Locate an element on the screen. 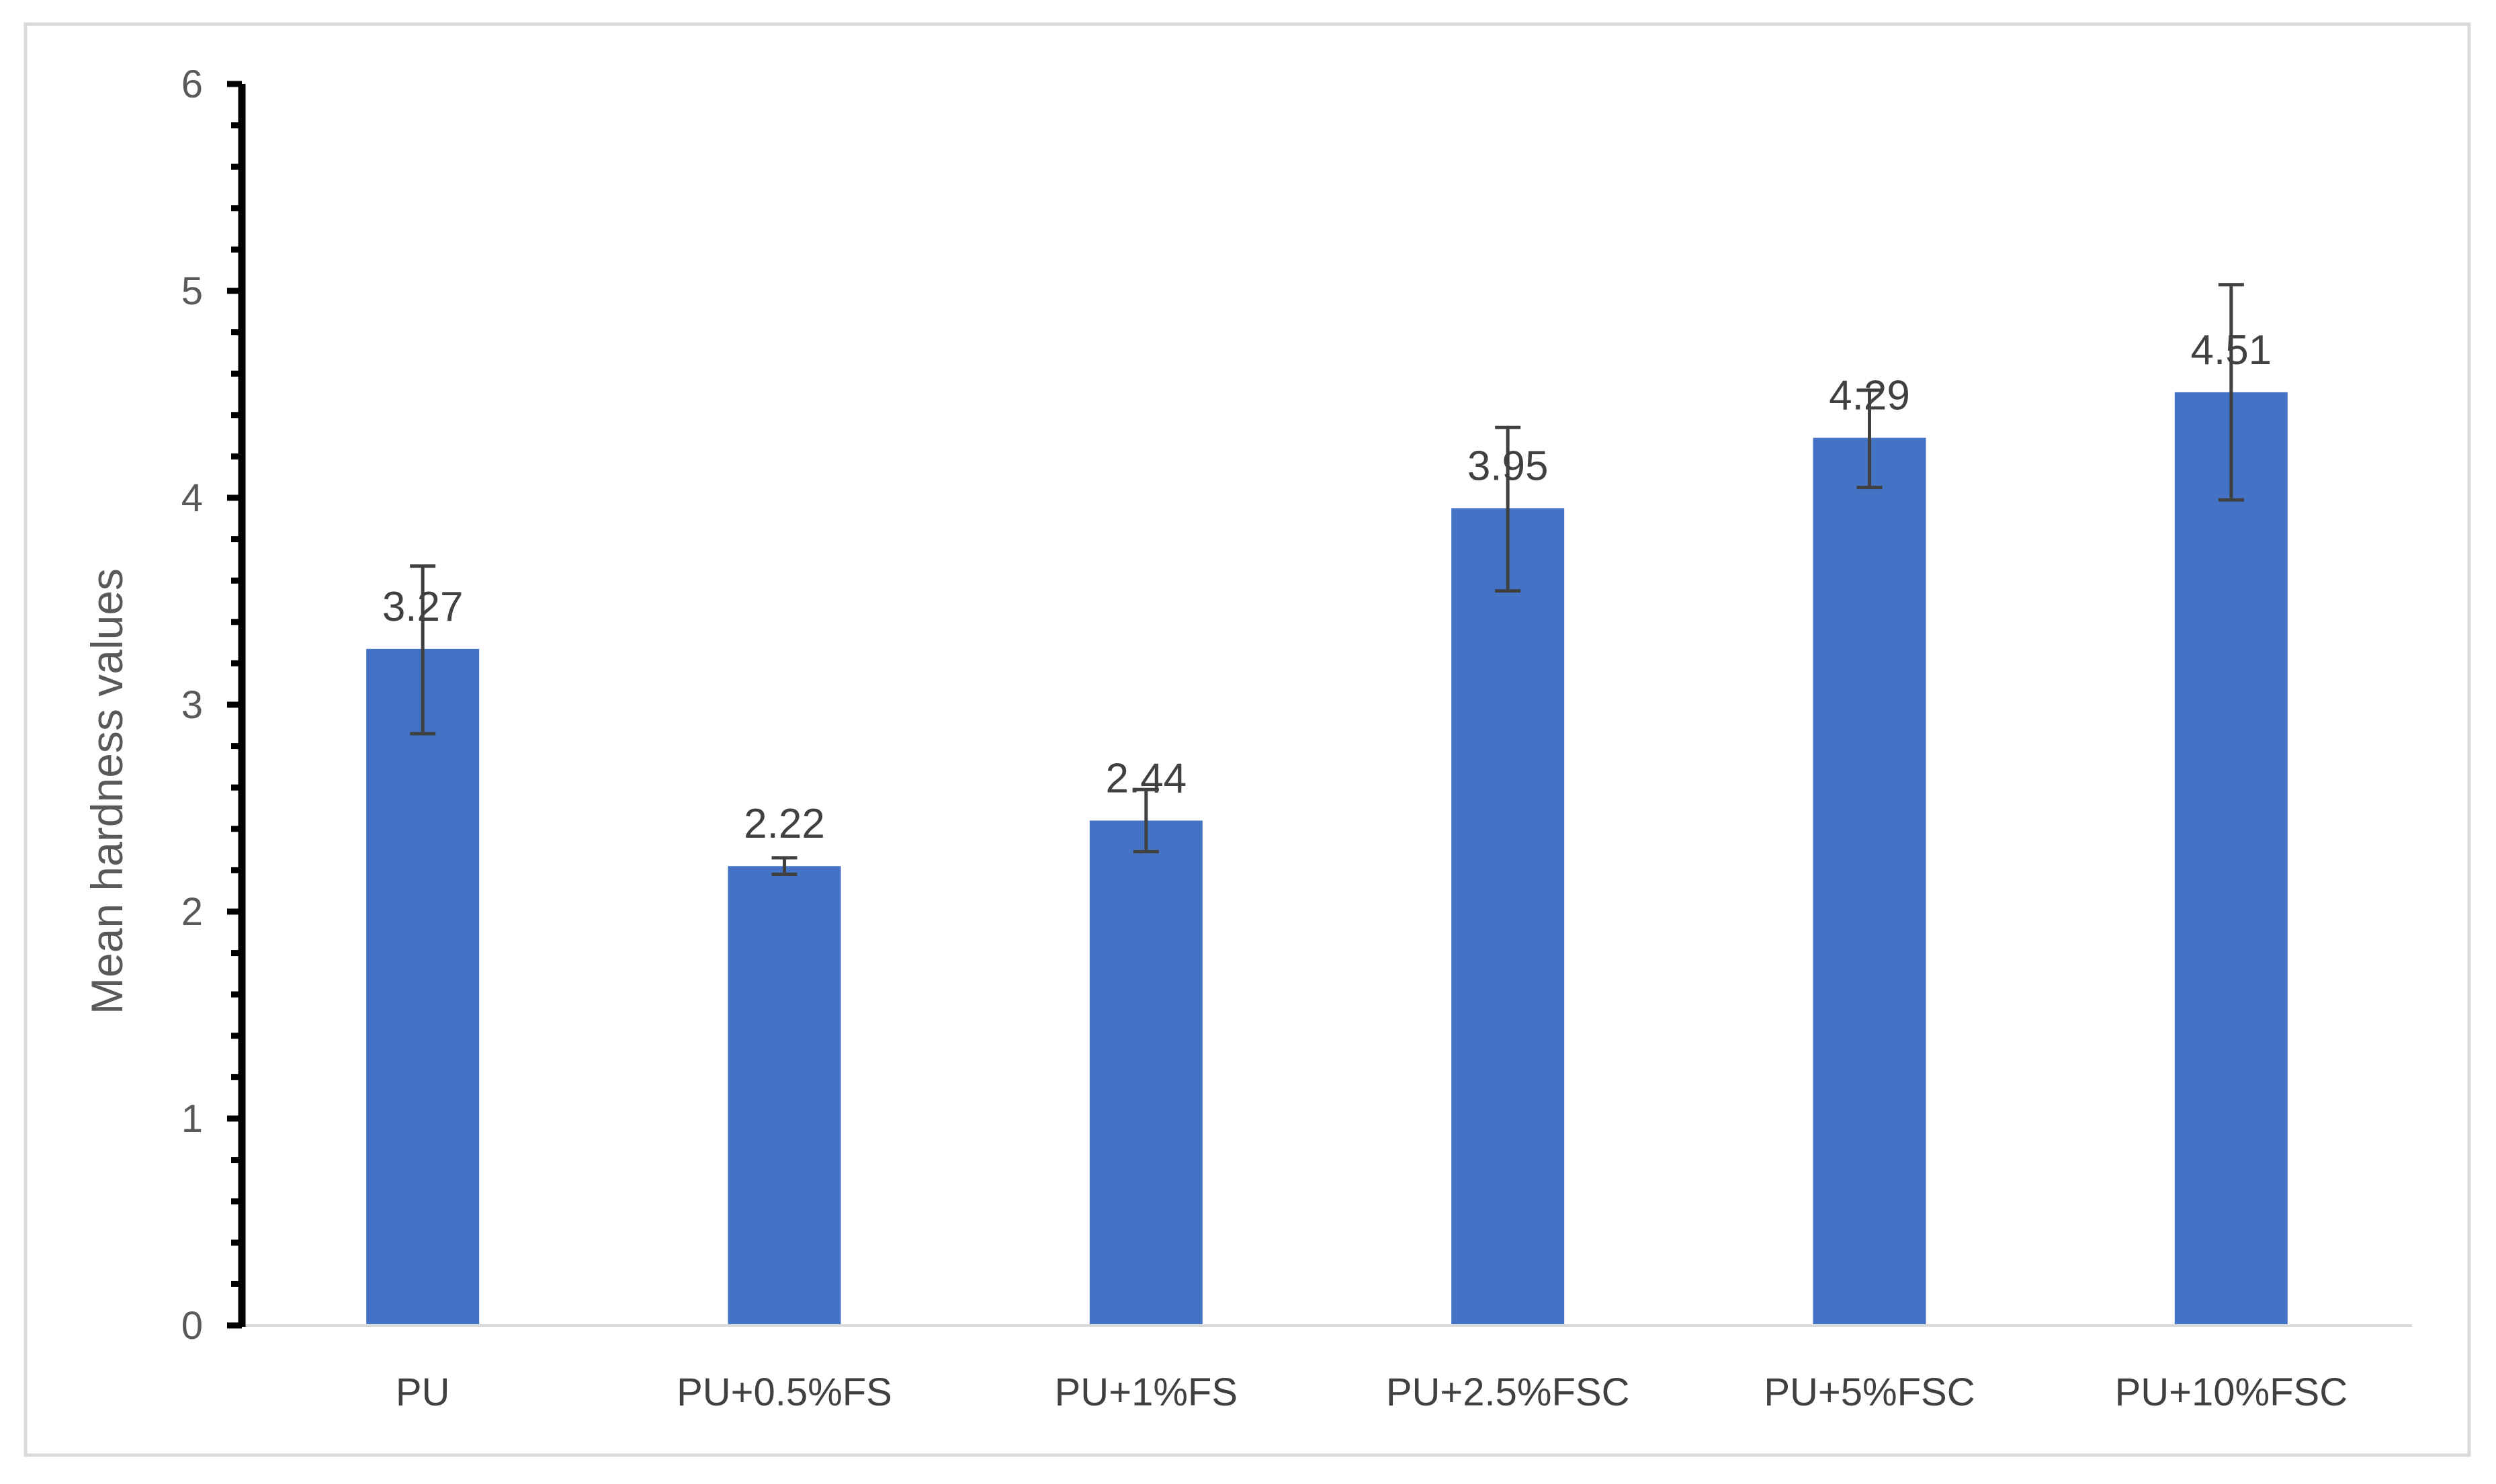 The height and width of the screenshot is (1484, 2496). y-tick-label: 4 is located at coordinates (192, 498).